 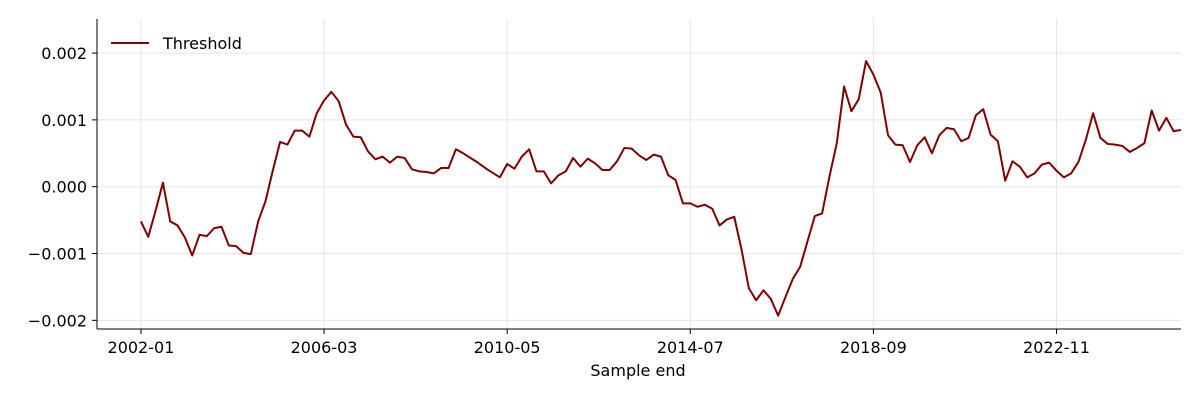 I want to click on legend-label-threshold: Threshold, so click(x=202, y=43).